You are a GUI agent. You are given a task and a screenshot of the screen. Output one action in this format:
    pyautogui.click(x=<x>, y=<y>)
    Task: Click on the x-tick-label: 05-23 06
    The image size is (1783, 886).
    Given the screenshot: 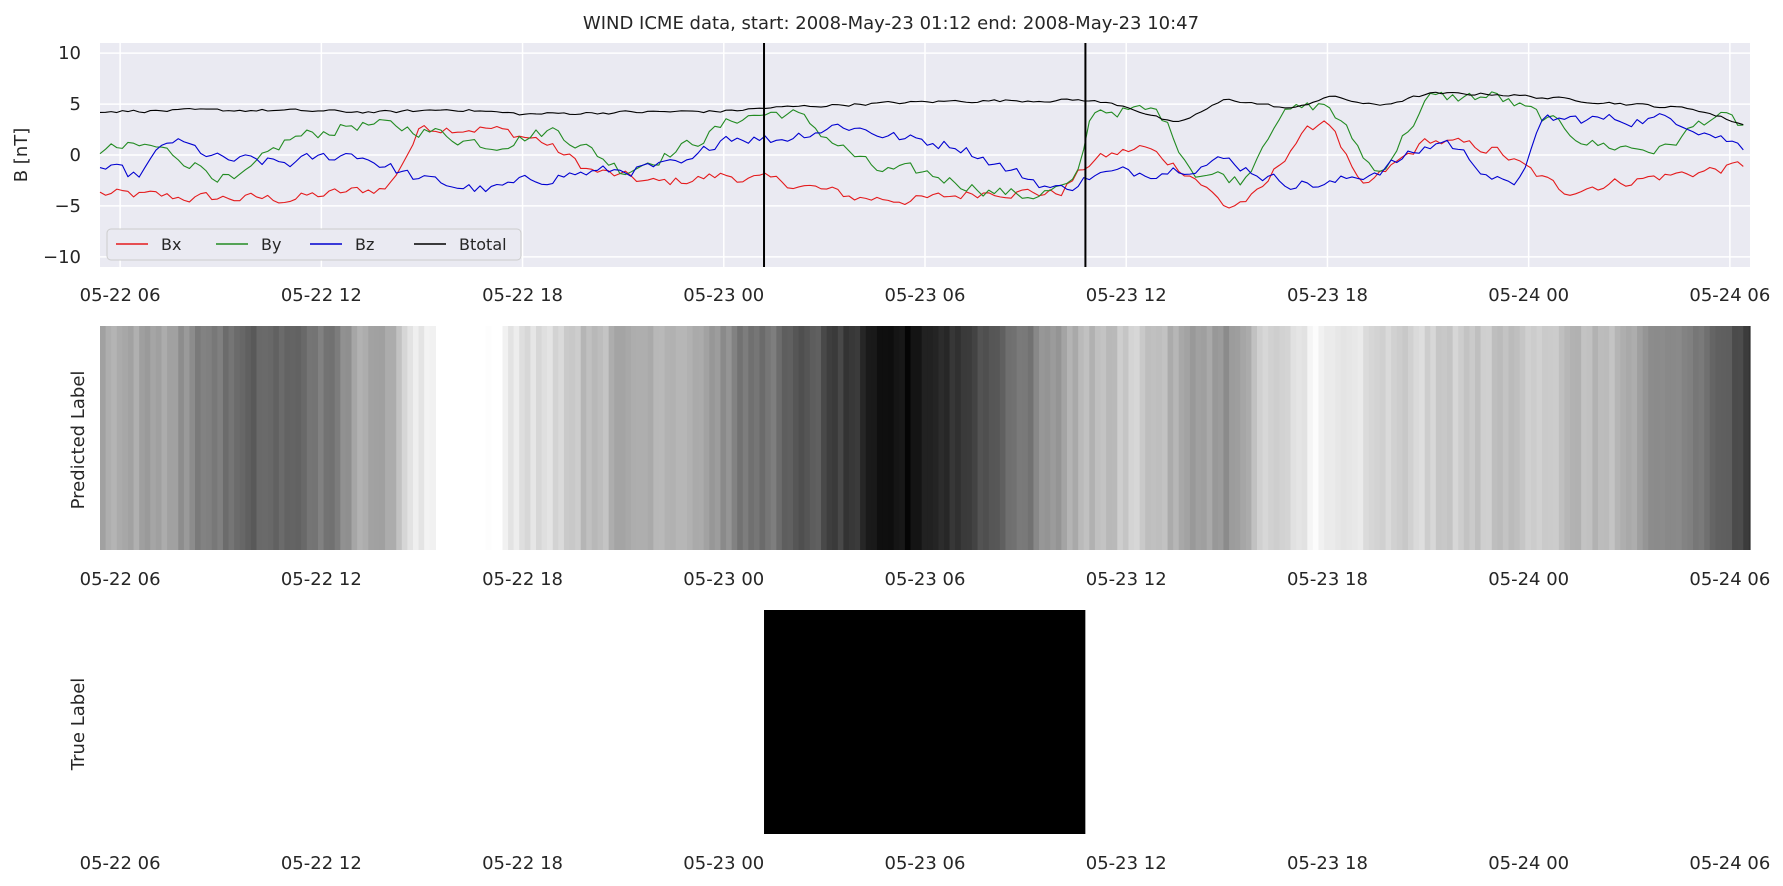 What is the action you would take?
    pyautogui.click(x=925, y=863)
    